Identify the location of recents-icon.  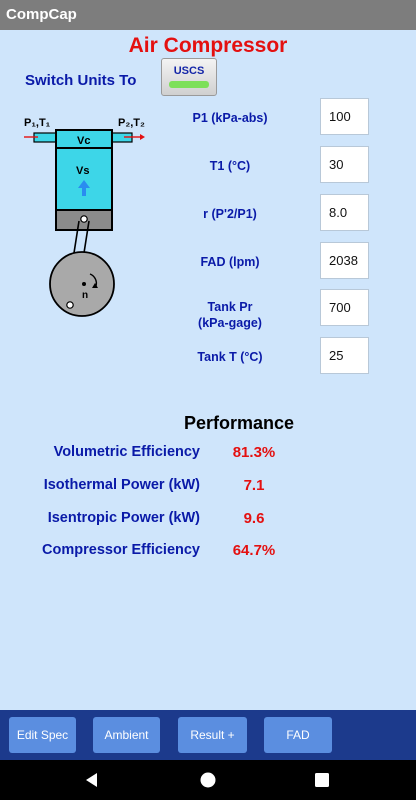
(322, 780).